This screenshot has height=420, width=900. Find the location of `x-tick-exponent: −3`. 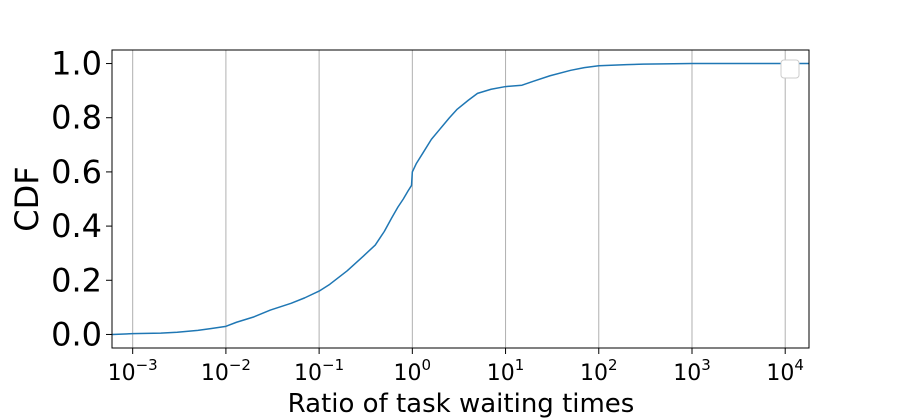

x-tick-exponent: −3 is located at coordinates (147, 365).